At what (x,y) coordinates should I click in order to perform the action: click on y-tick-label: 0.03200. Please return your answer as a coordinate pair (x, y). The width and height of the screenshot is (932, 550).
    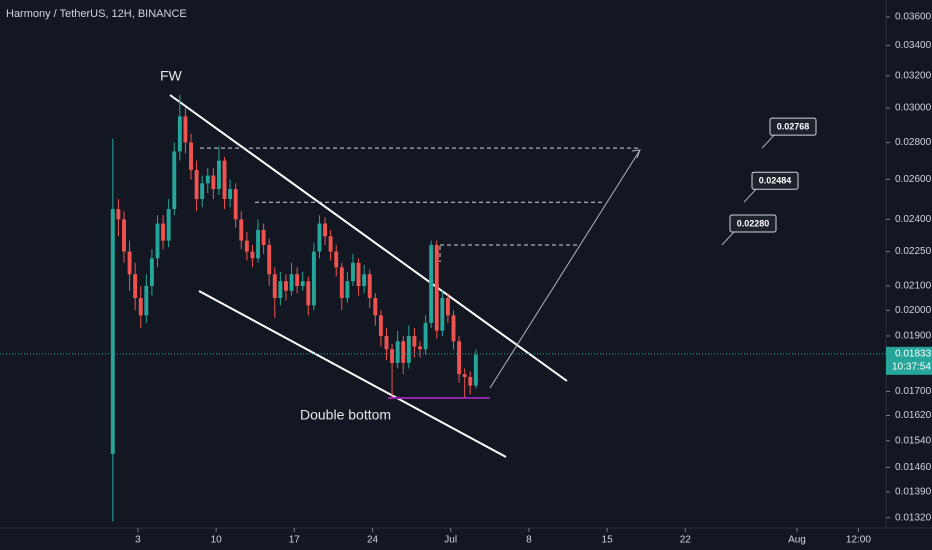
    Looking at the image, I should click on (913, 75).